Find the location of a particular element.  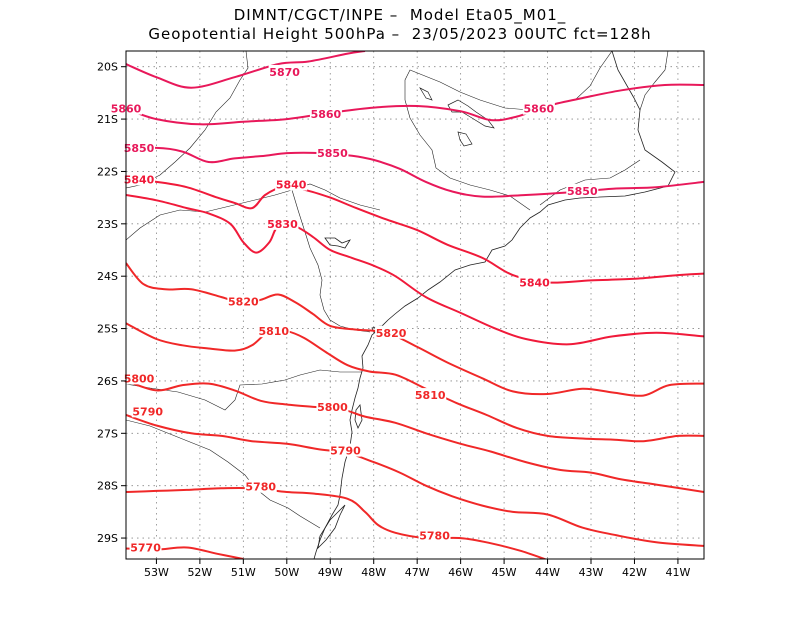

lat-tick-label: 28S is located at coordinates (107, 486).